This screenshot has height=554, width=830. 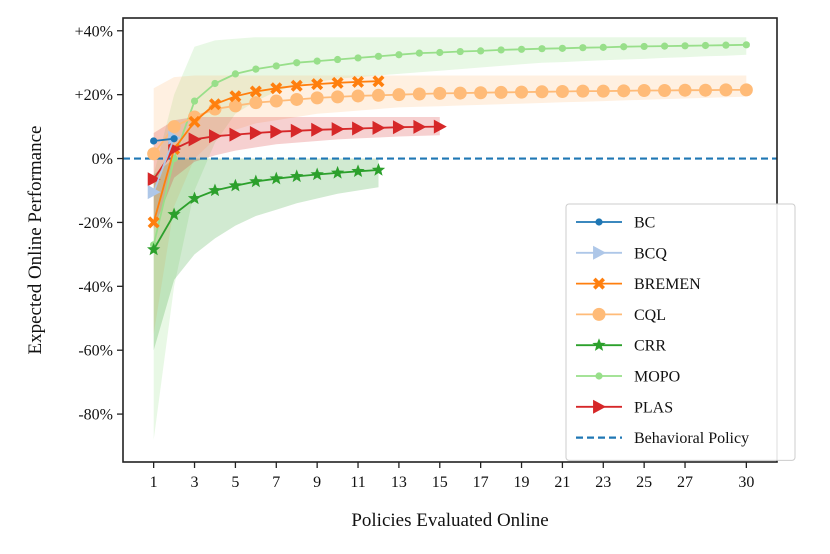 What do you see at coordinates (449, 520) in the screenshot?
I see `x-axis-title: Policies Evaluated Online` at bounding box center [449, 520].